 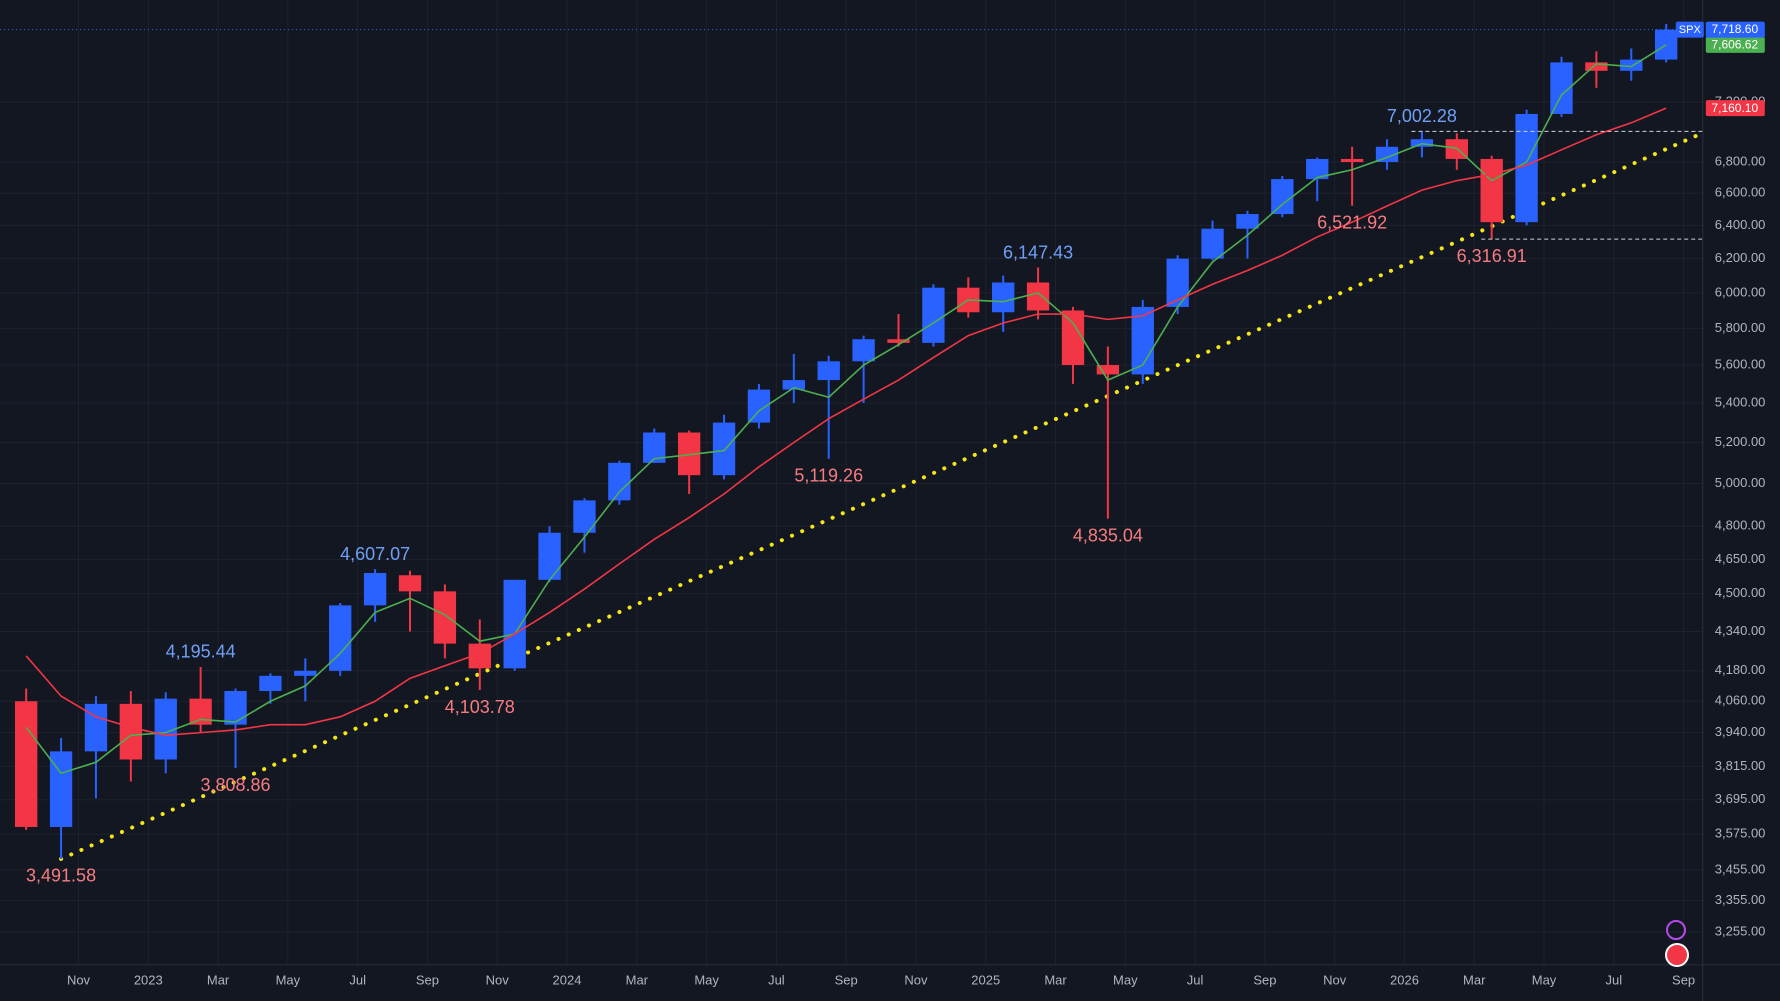 I want to click on y-tick-label: 5,400.00, so click(x=1740, y=401).